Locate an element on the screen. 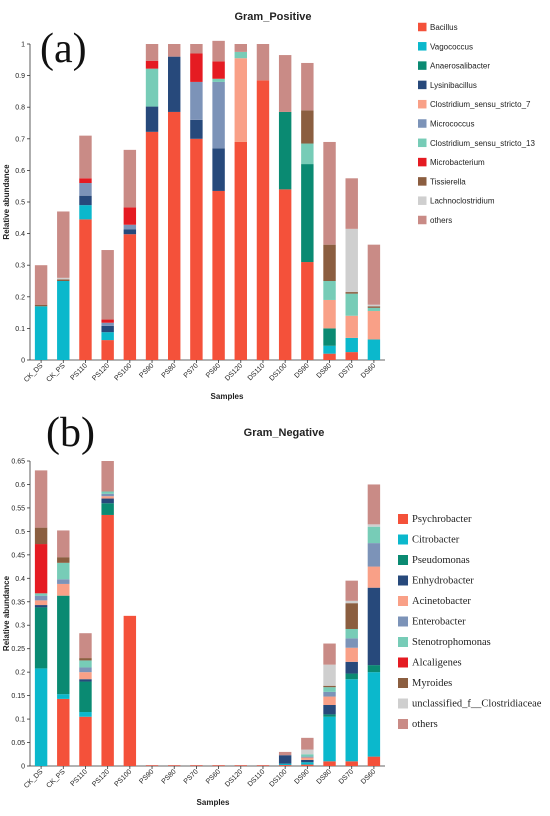 The image size is (550, 816). y-tick-label: 0.35 is located at coordinates (18, 602).